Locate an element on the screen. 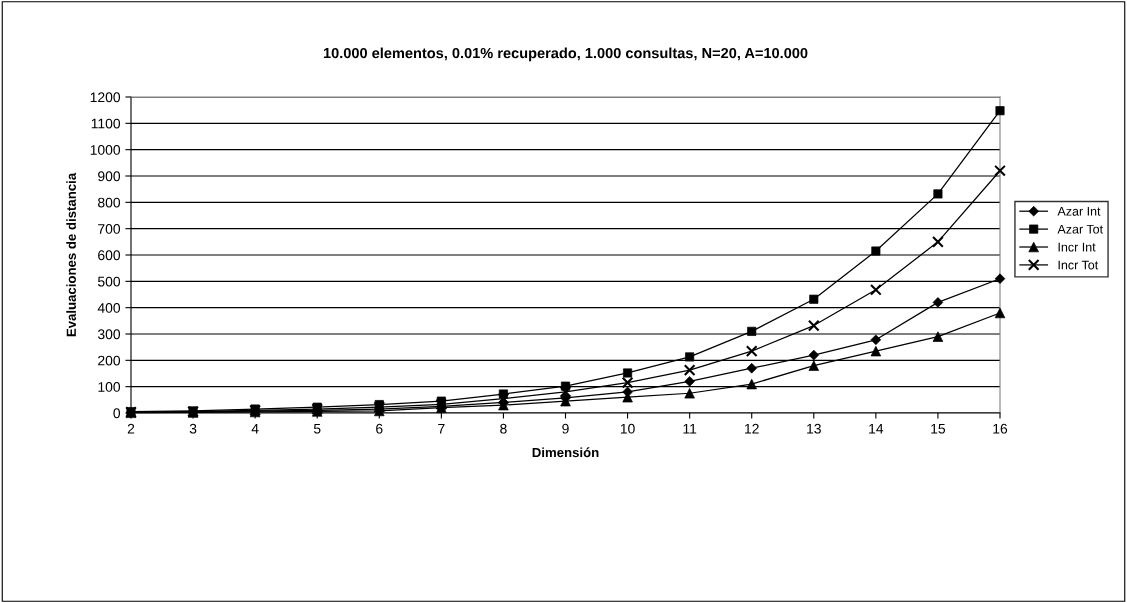 The image size is (1127, 603). legend-label: Azar Tot is located at coordinates (1080, 229).